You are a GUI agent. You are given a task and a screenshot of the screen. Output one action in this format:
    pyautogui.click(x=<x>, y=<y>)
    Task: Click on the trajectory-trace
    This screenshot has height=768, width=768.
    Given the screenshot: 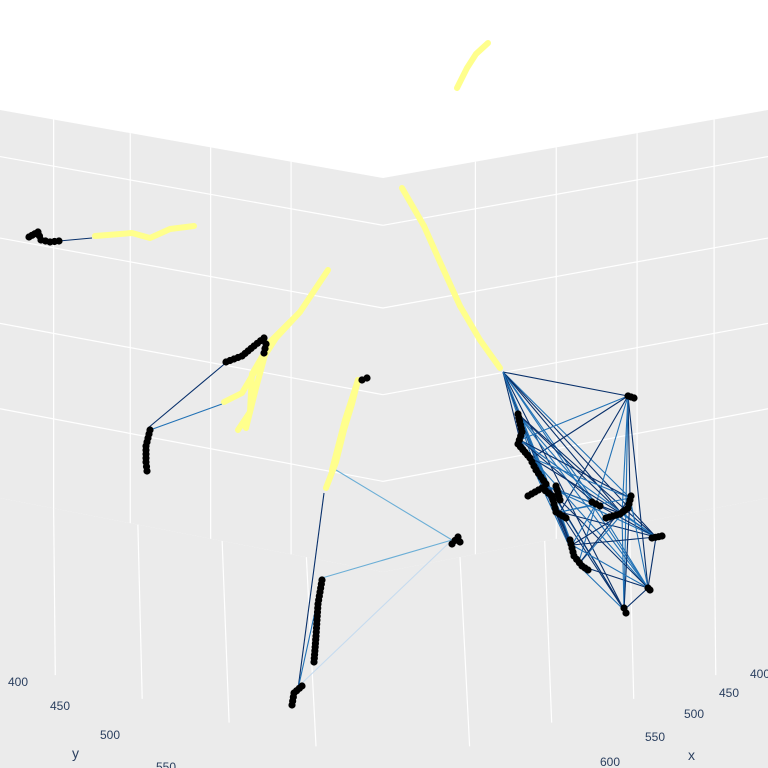 What is the action you would take?
    pyautogui.click(x=472, y=65)
    